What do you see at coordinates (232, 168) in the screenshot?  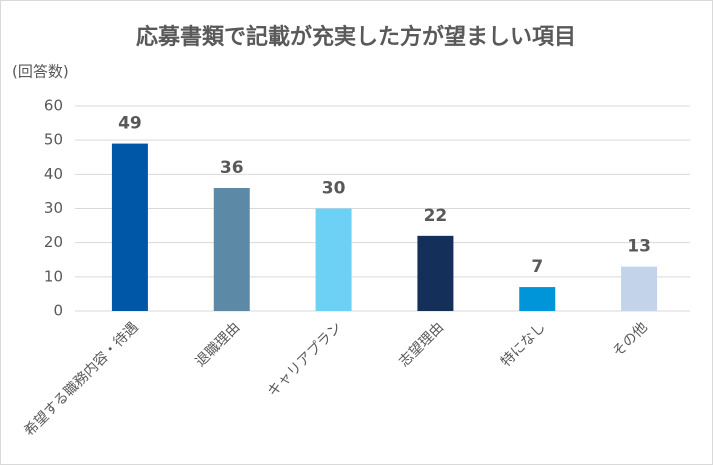 I see `data-label: 36` at bounding box center [232, 168].